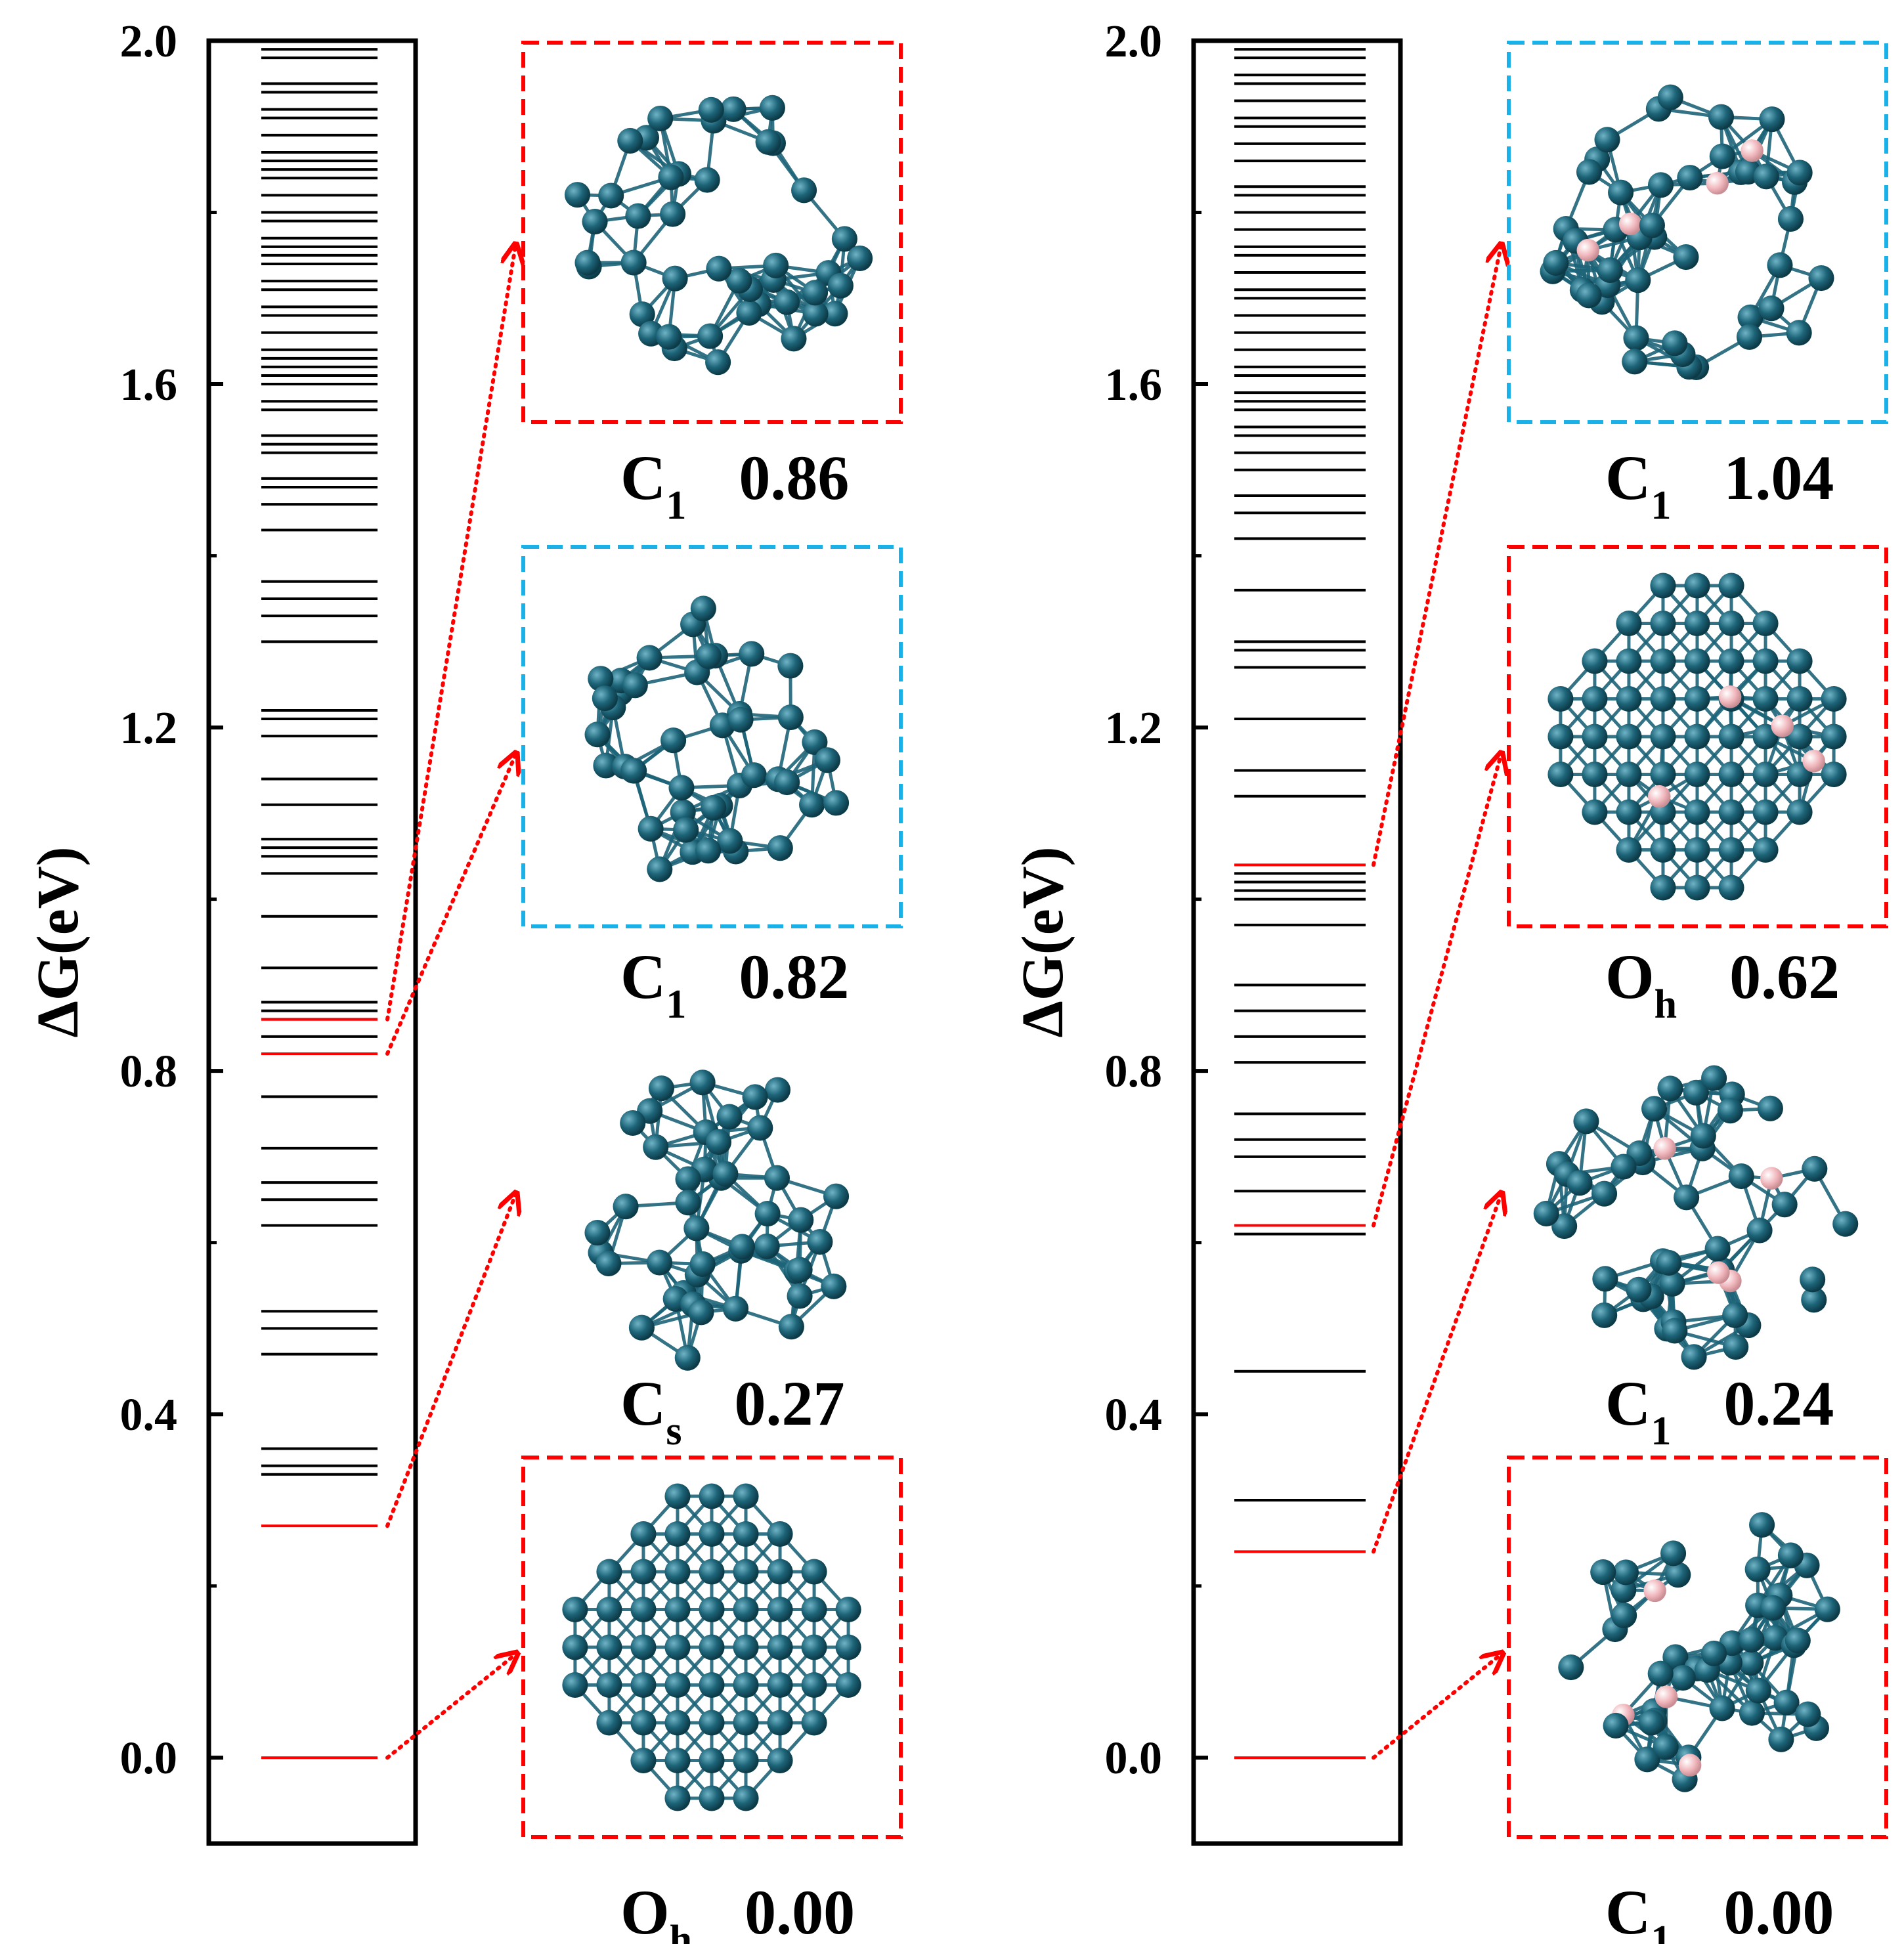 The image size is (1904, 1944). Describe the element at coordinates (794, 976) in the screenshot. I see `energy-value: 0.82` at that location.